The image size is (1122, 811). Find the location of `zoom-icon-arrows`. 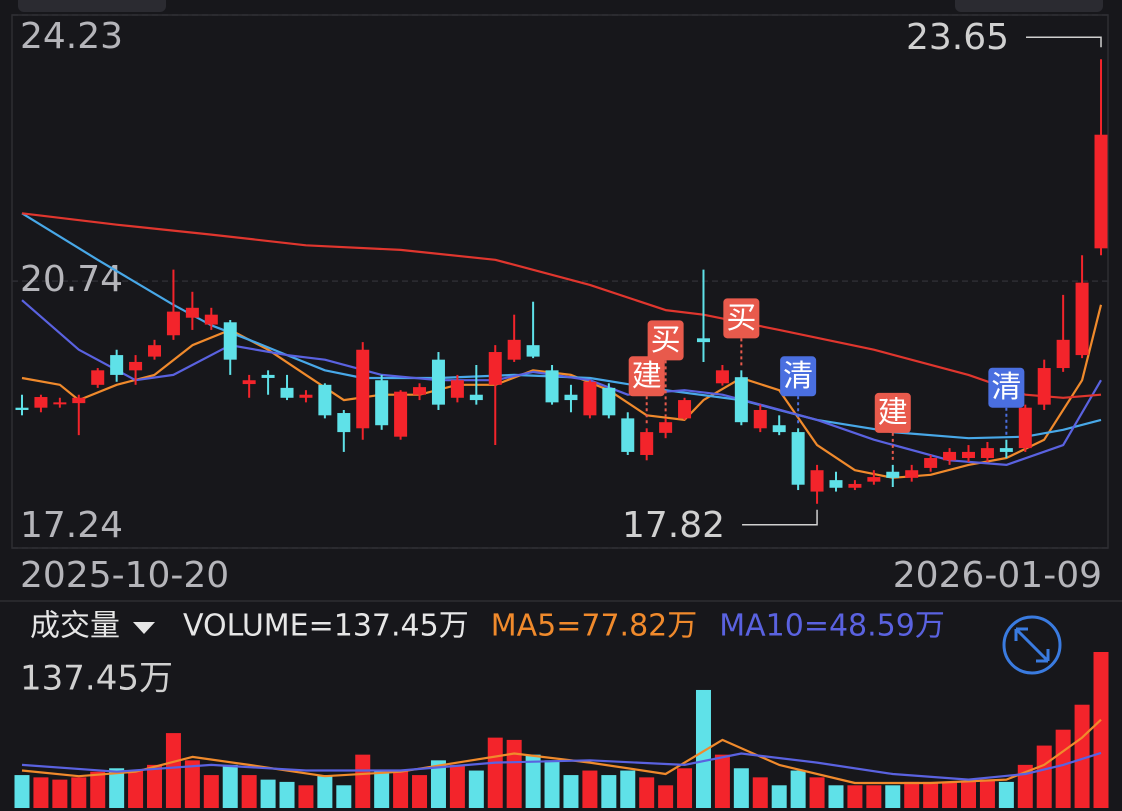

zoom-icon-arrows is located at coordinates (1032, 645).